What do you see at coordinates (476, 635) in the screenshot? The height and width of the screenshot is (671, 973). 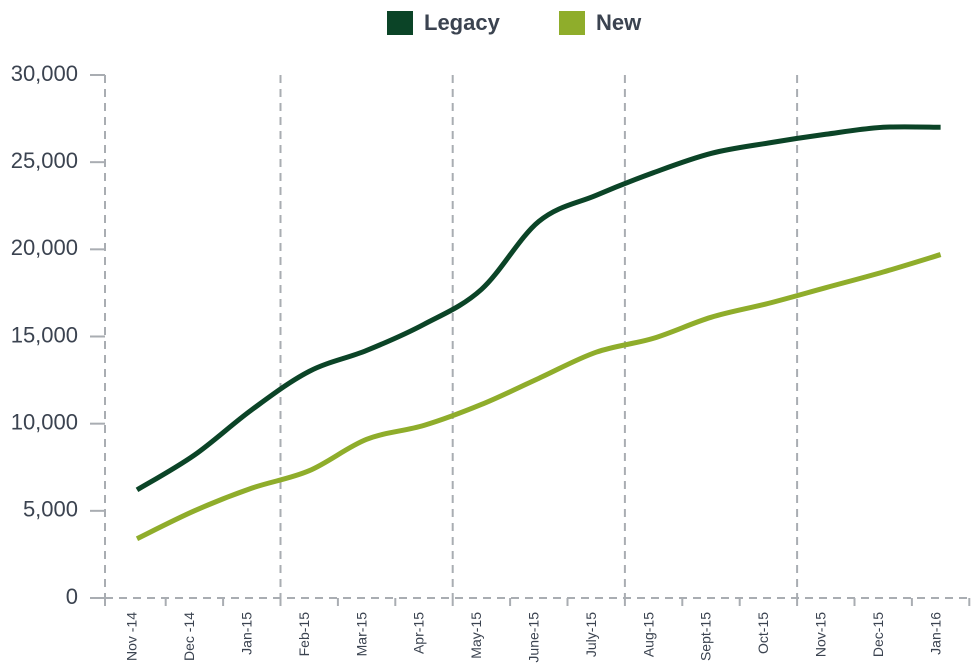 I see `x-tick-label: May-15` at bounding box center [476, 635].